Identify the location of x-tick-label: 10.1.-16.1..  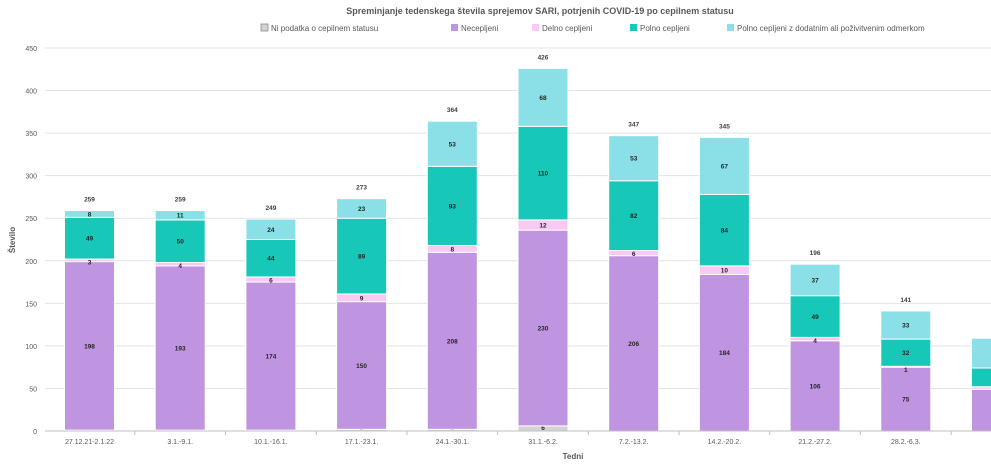
(271, 442).